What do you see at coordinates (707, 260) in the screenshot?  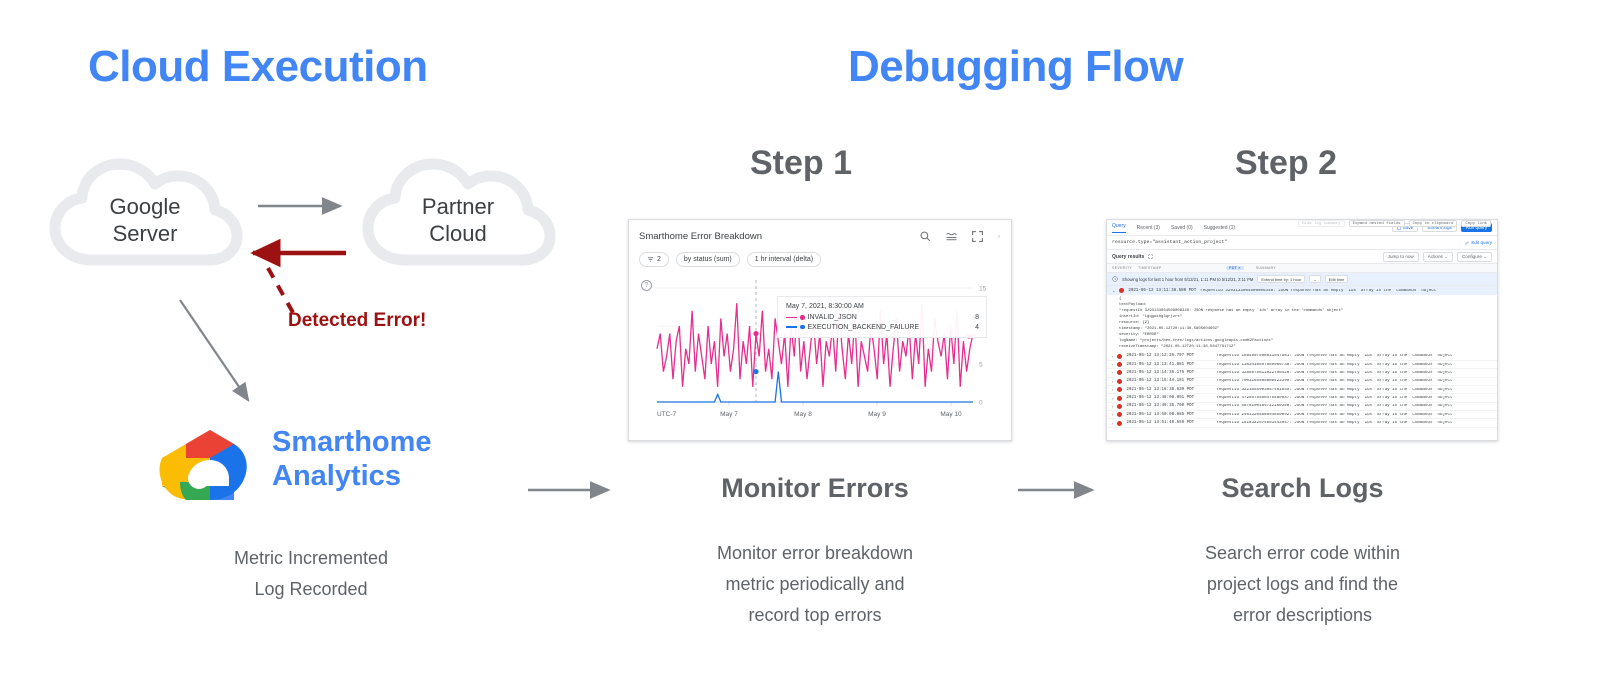 I see `chip-by-status: by status (sum)` at bounding box center [707, 260].